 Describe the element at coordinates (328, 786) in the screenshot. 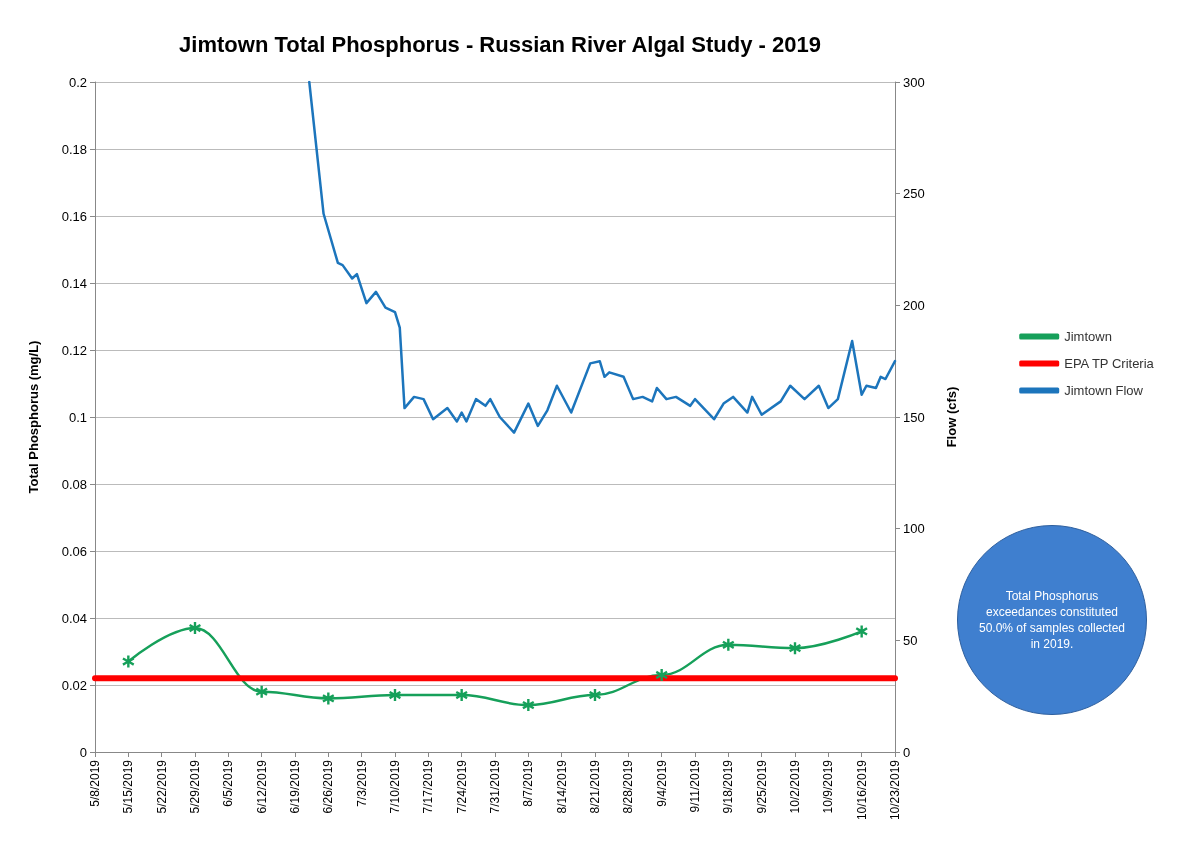

I see `x-tick-label: 6/26/2019` at that location.